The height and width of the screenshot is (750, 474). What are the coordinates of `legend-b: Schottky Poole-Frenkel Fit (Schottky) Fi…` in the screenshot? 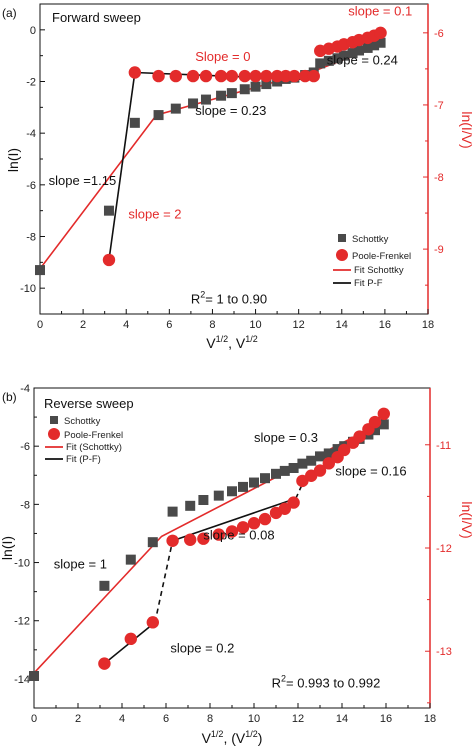 It's located at (84, 440).